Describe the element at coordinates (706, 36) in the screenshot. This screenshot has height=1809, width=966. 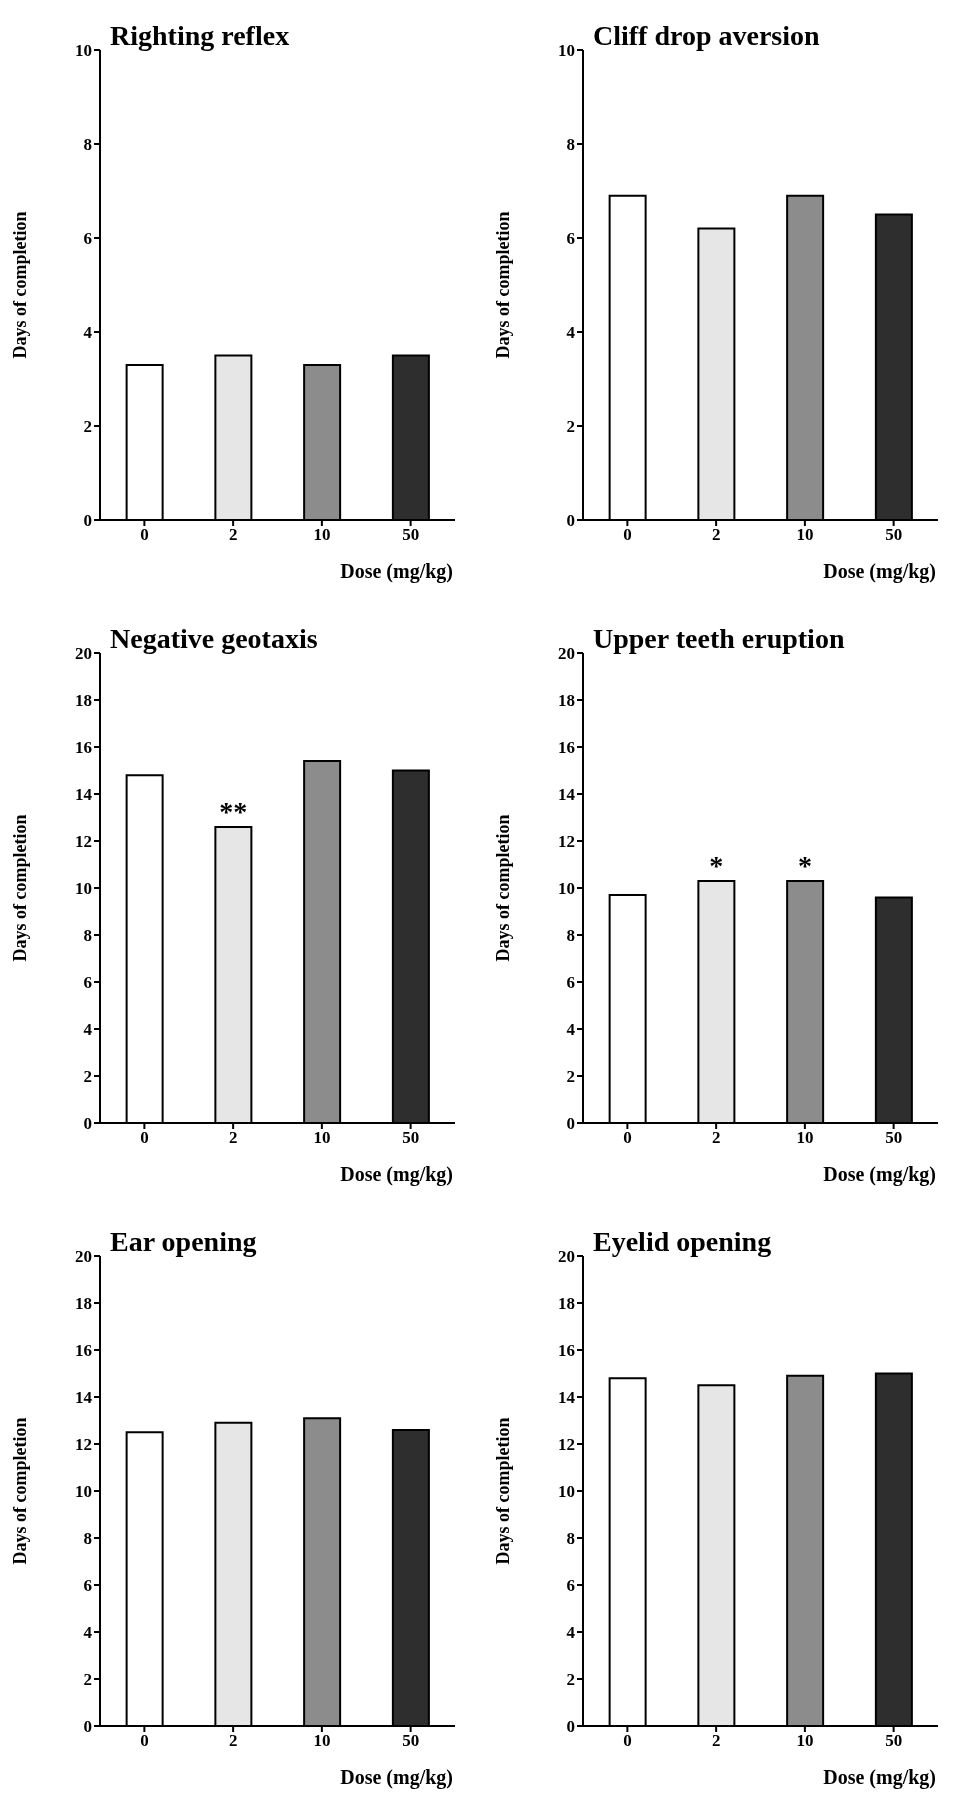
I see `chart-title: Cliff drop aversion` at that location.